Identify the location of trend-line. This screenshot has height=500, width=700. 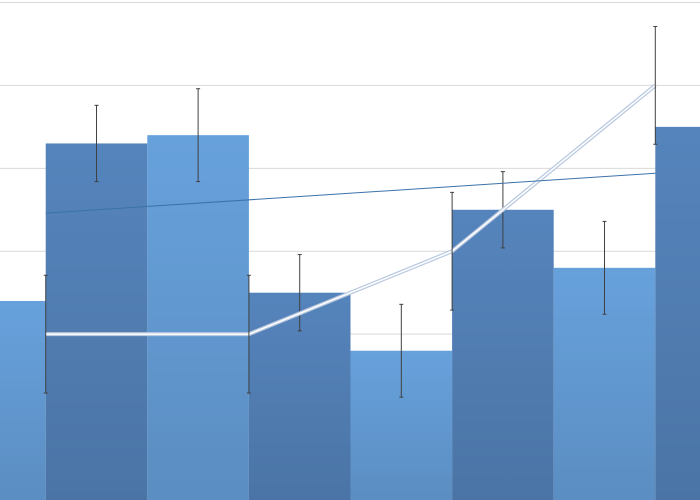
(350, 193).